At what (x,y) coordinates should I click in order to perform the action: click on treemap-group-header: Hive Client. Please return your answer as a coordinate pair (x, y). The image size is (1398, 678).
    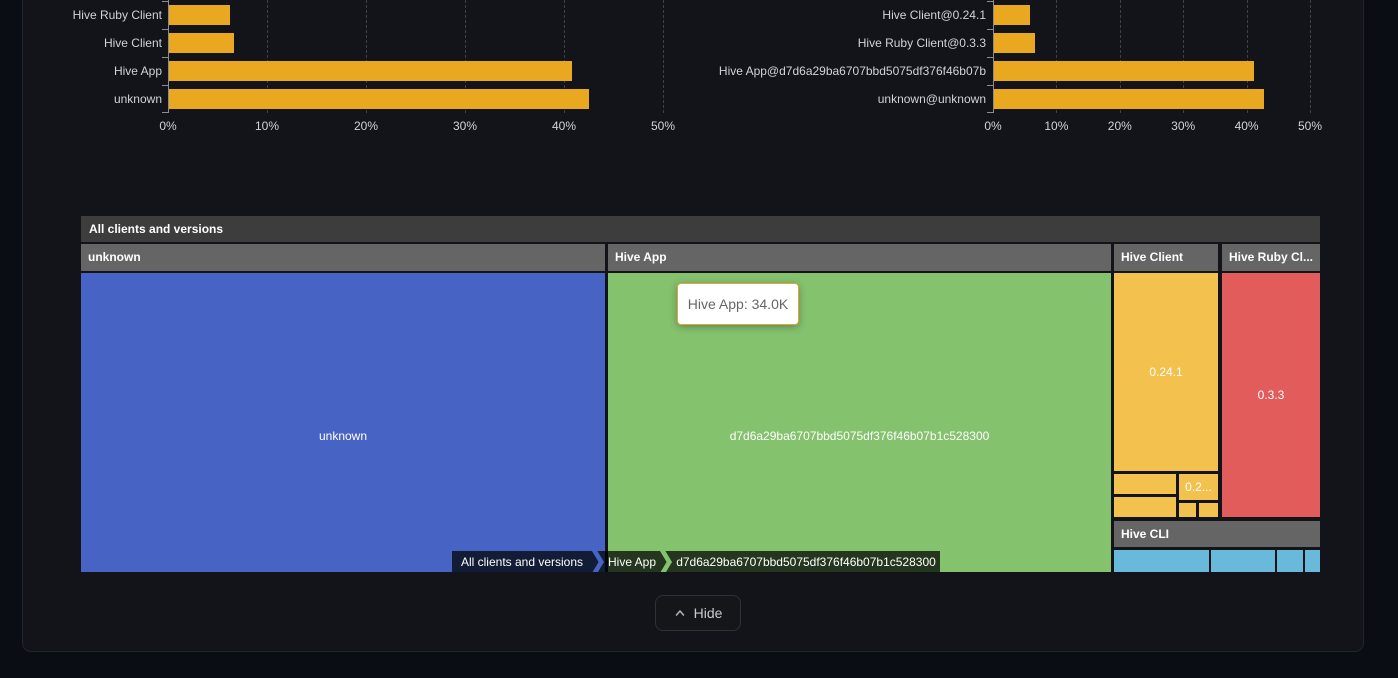
    Looking at the image, I should click on (1166, 257).